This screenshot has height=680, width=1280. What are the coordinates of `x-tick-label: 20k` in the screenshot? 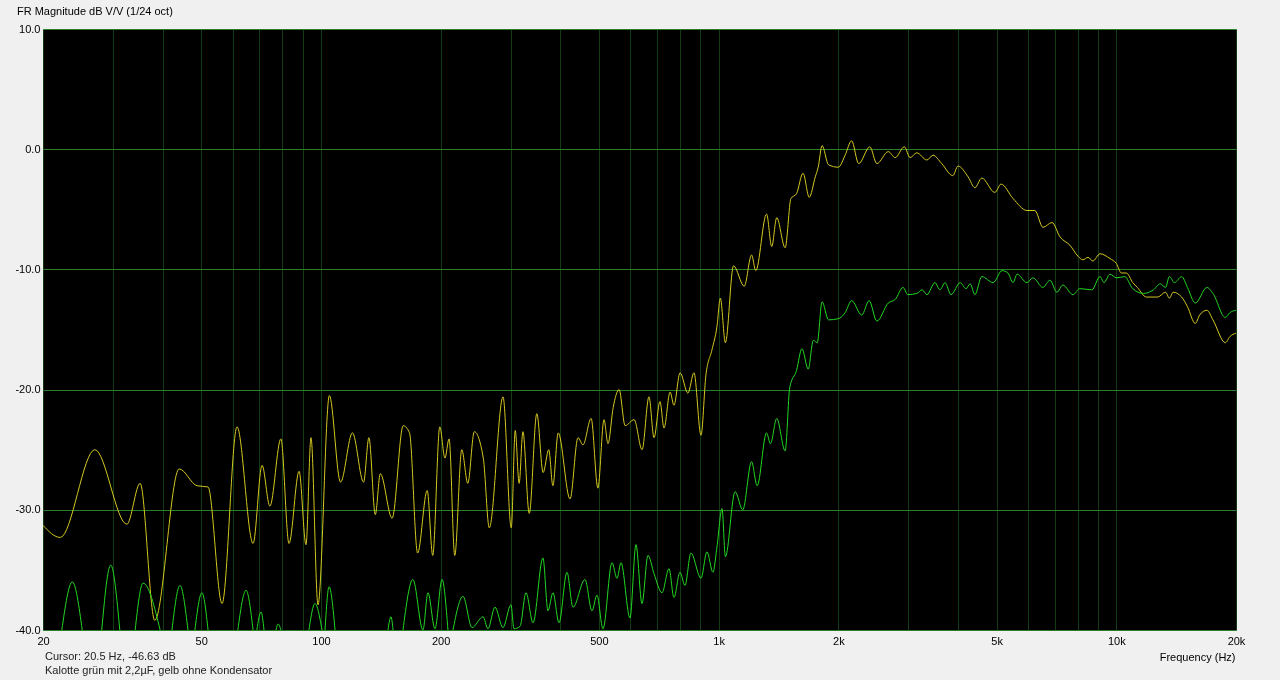 It's located at (1236, 640).